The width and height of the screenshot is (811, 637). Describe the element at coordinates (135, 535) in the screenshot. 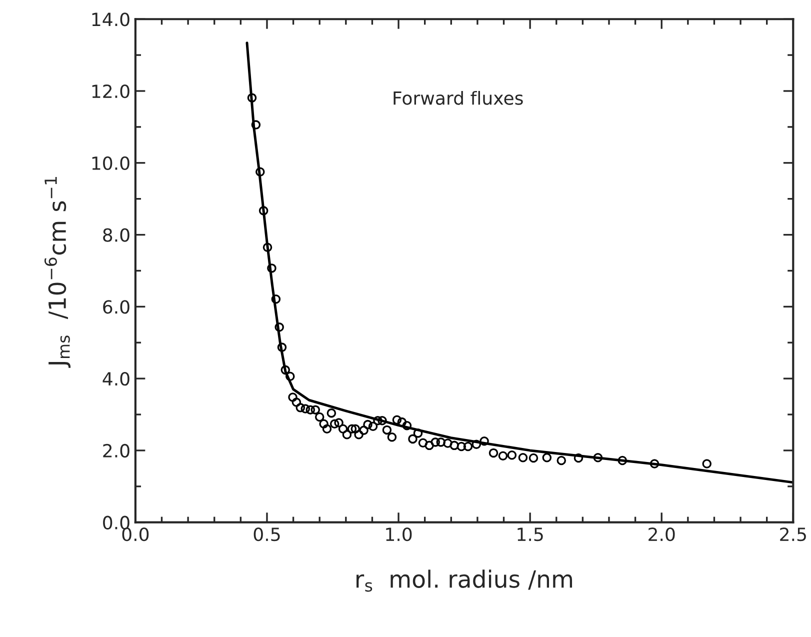

I see `x-tick-label: 0.0` at that location.